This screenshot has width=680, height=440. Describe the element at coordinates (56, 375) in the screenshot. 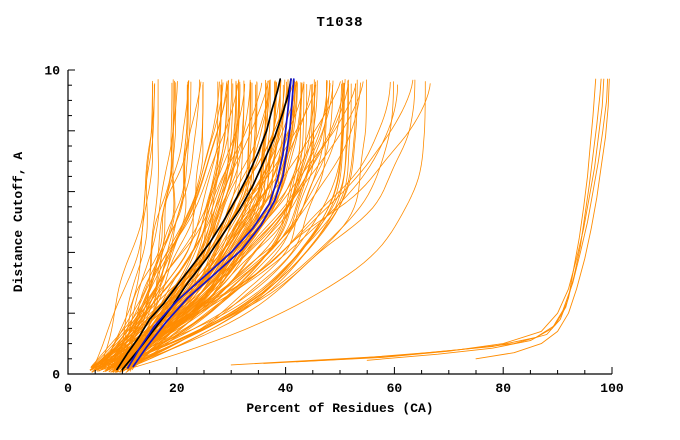

I see `y-tick-label: 0` at that location.